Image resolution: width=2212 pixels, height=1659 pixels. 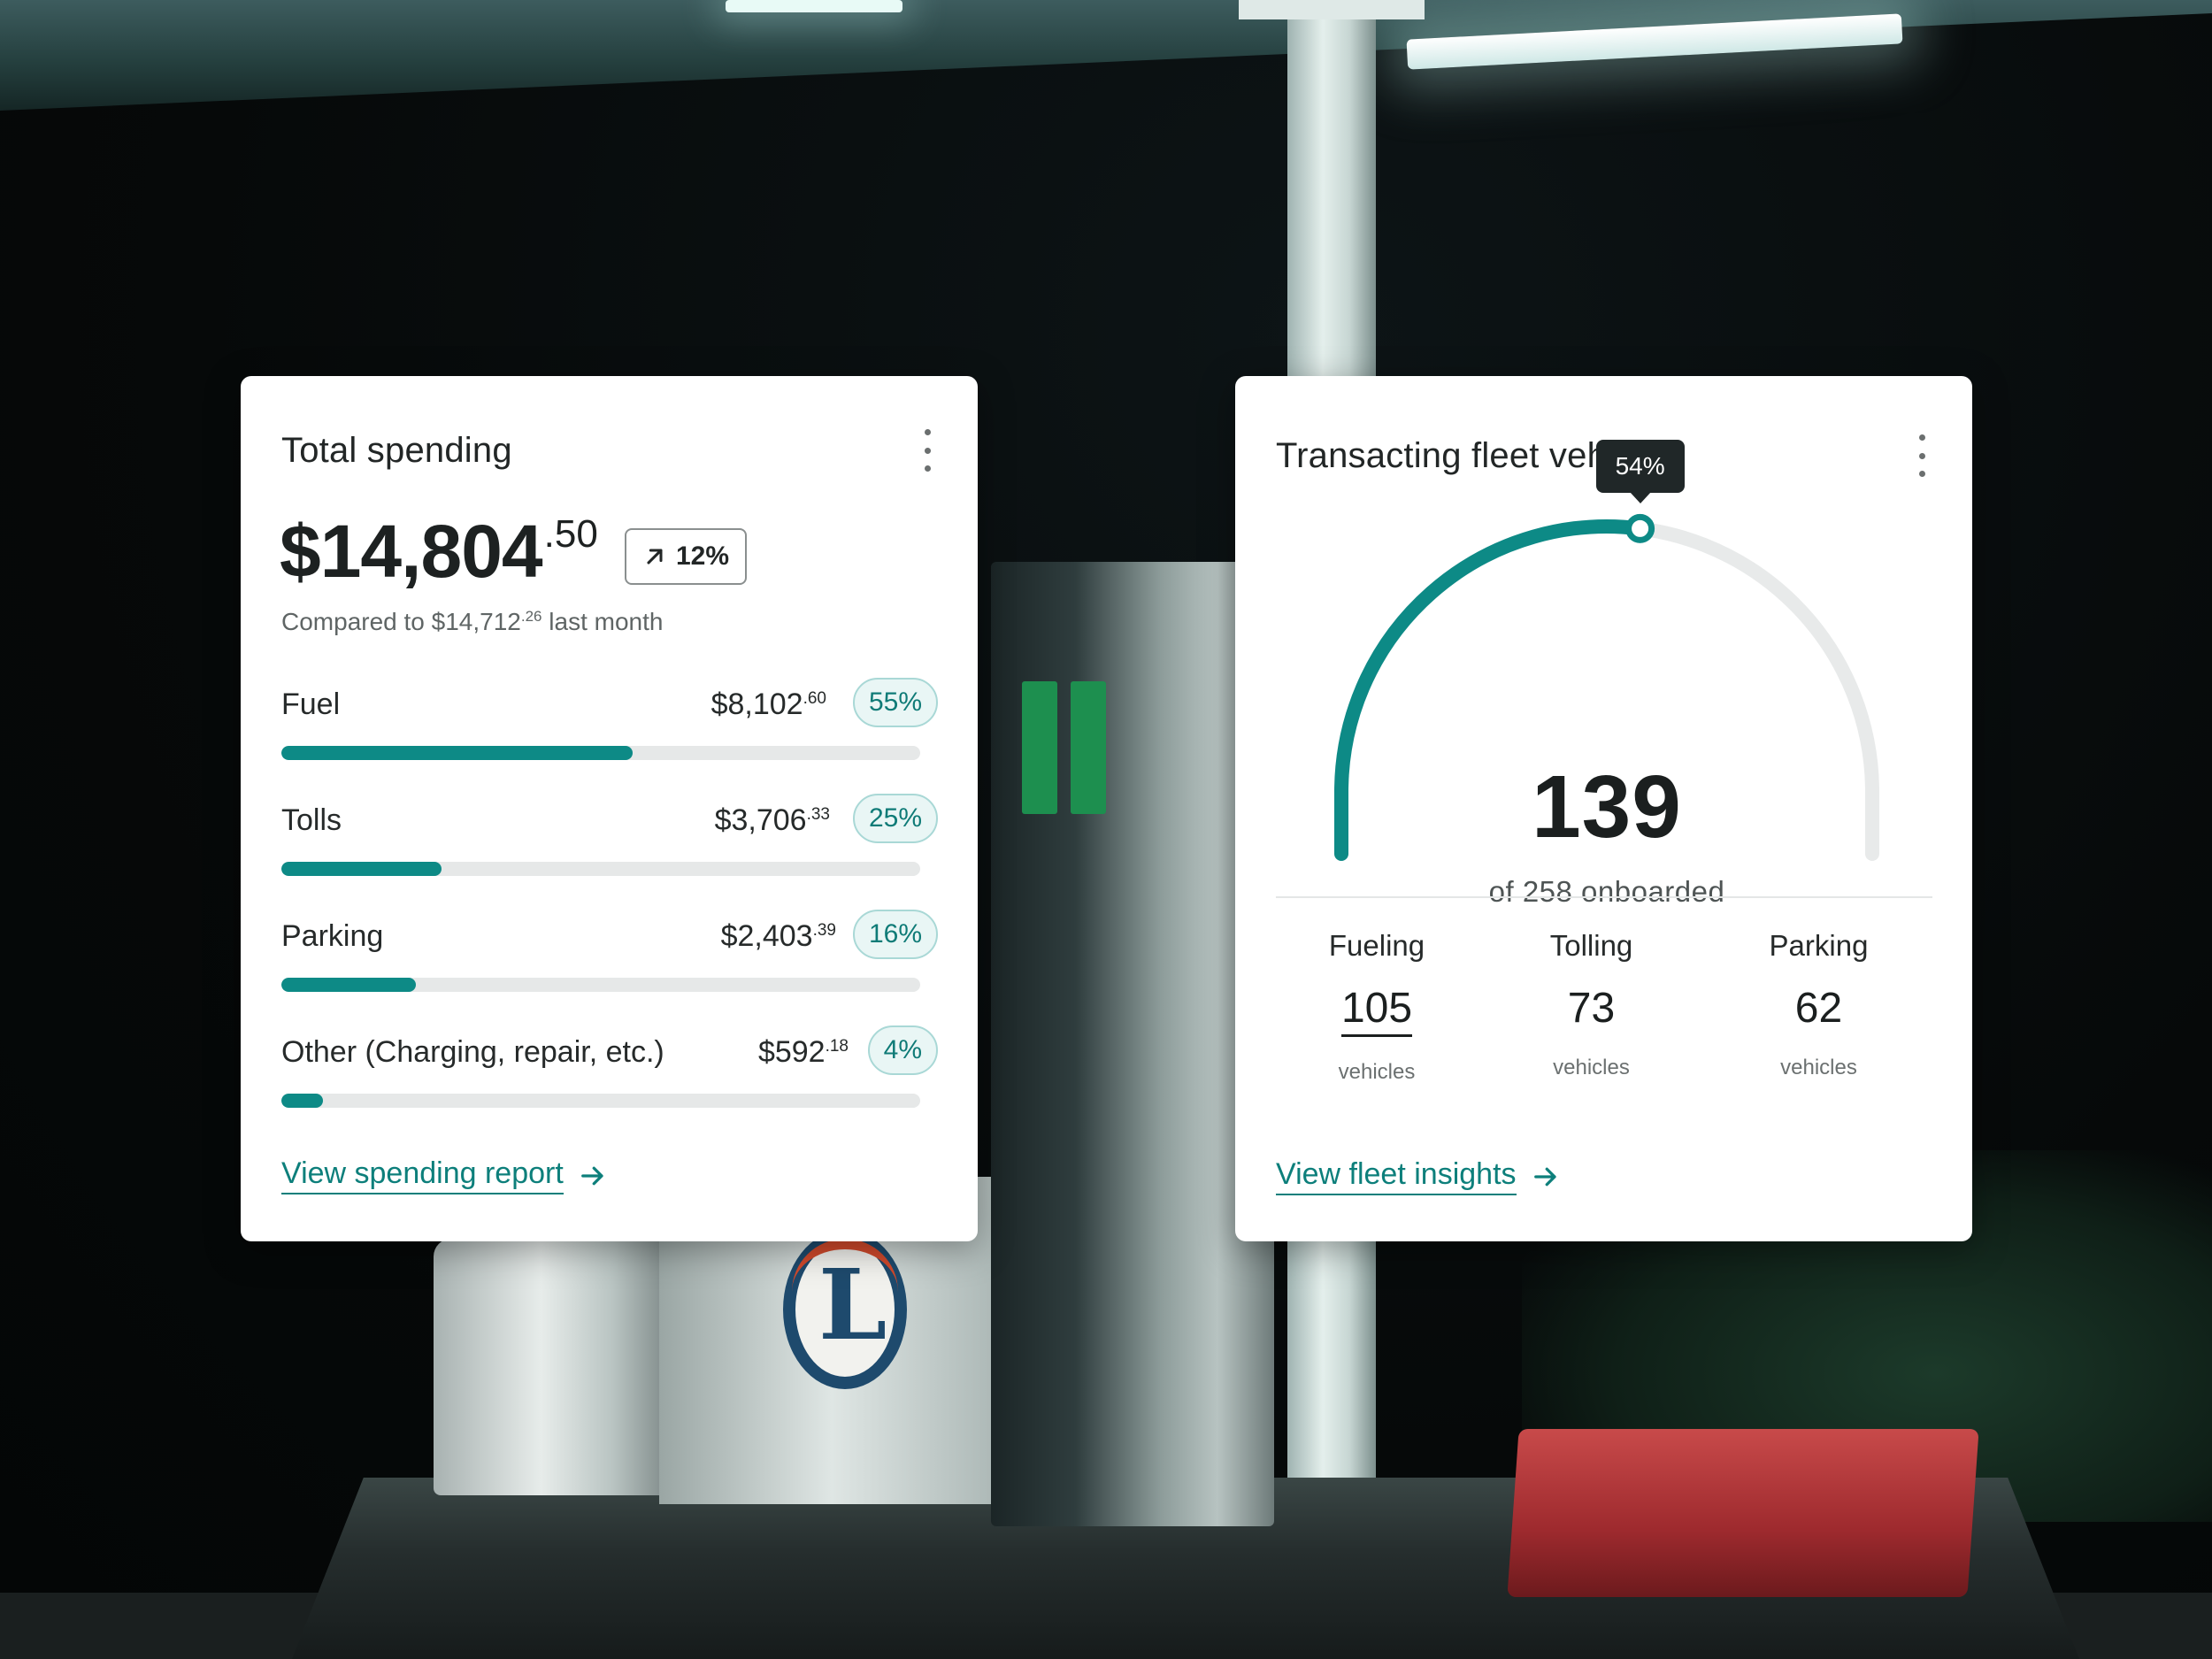 What do you see at coordinates (553, 1367) in the screenshot?
I see `bollard` at bounding box center [553, 1367].